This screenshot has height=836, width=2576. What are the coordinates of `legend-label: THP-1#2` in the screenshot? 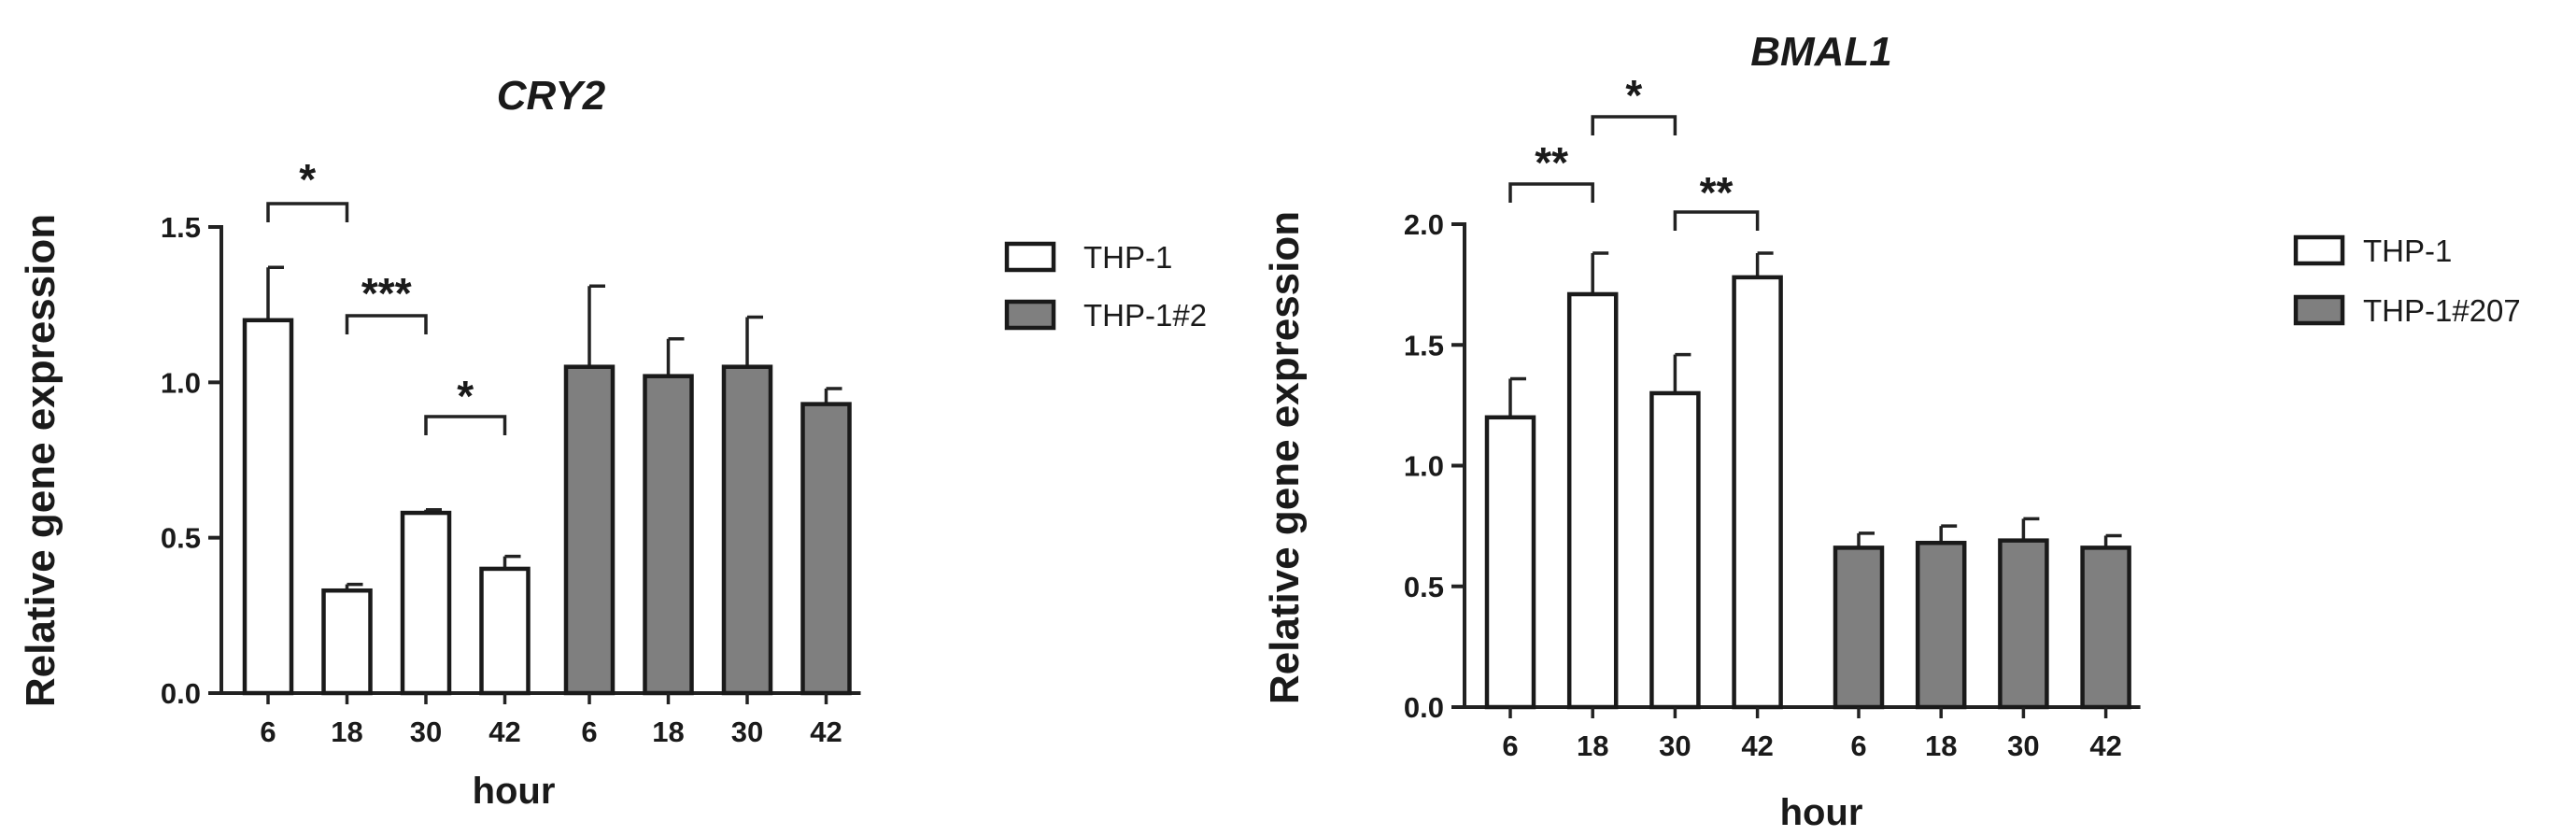 It's located at (1145, 315).